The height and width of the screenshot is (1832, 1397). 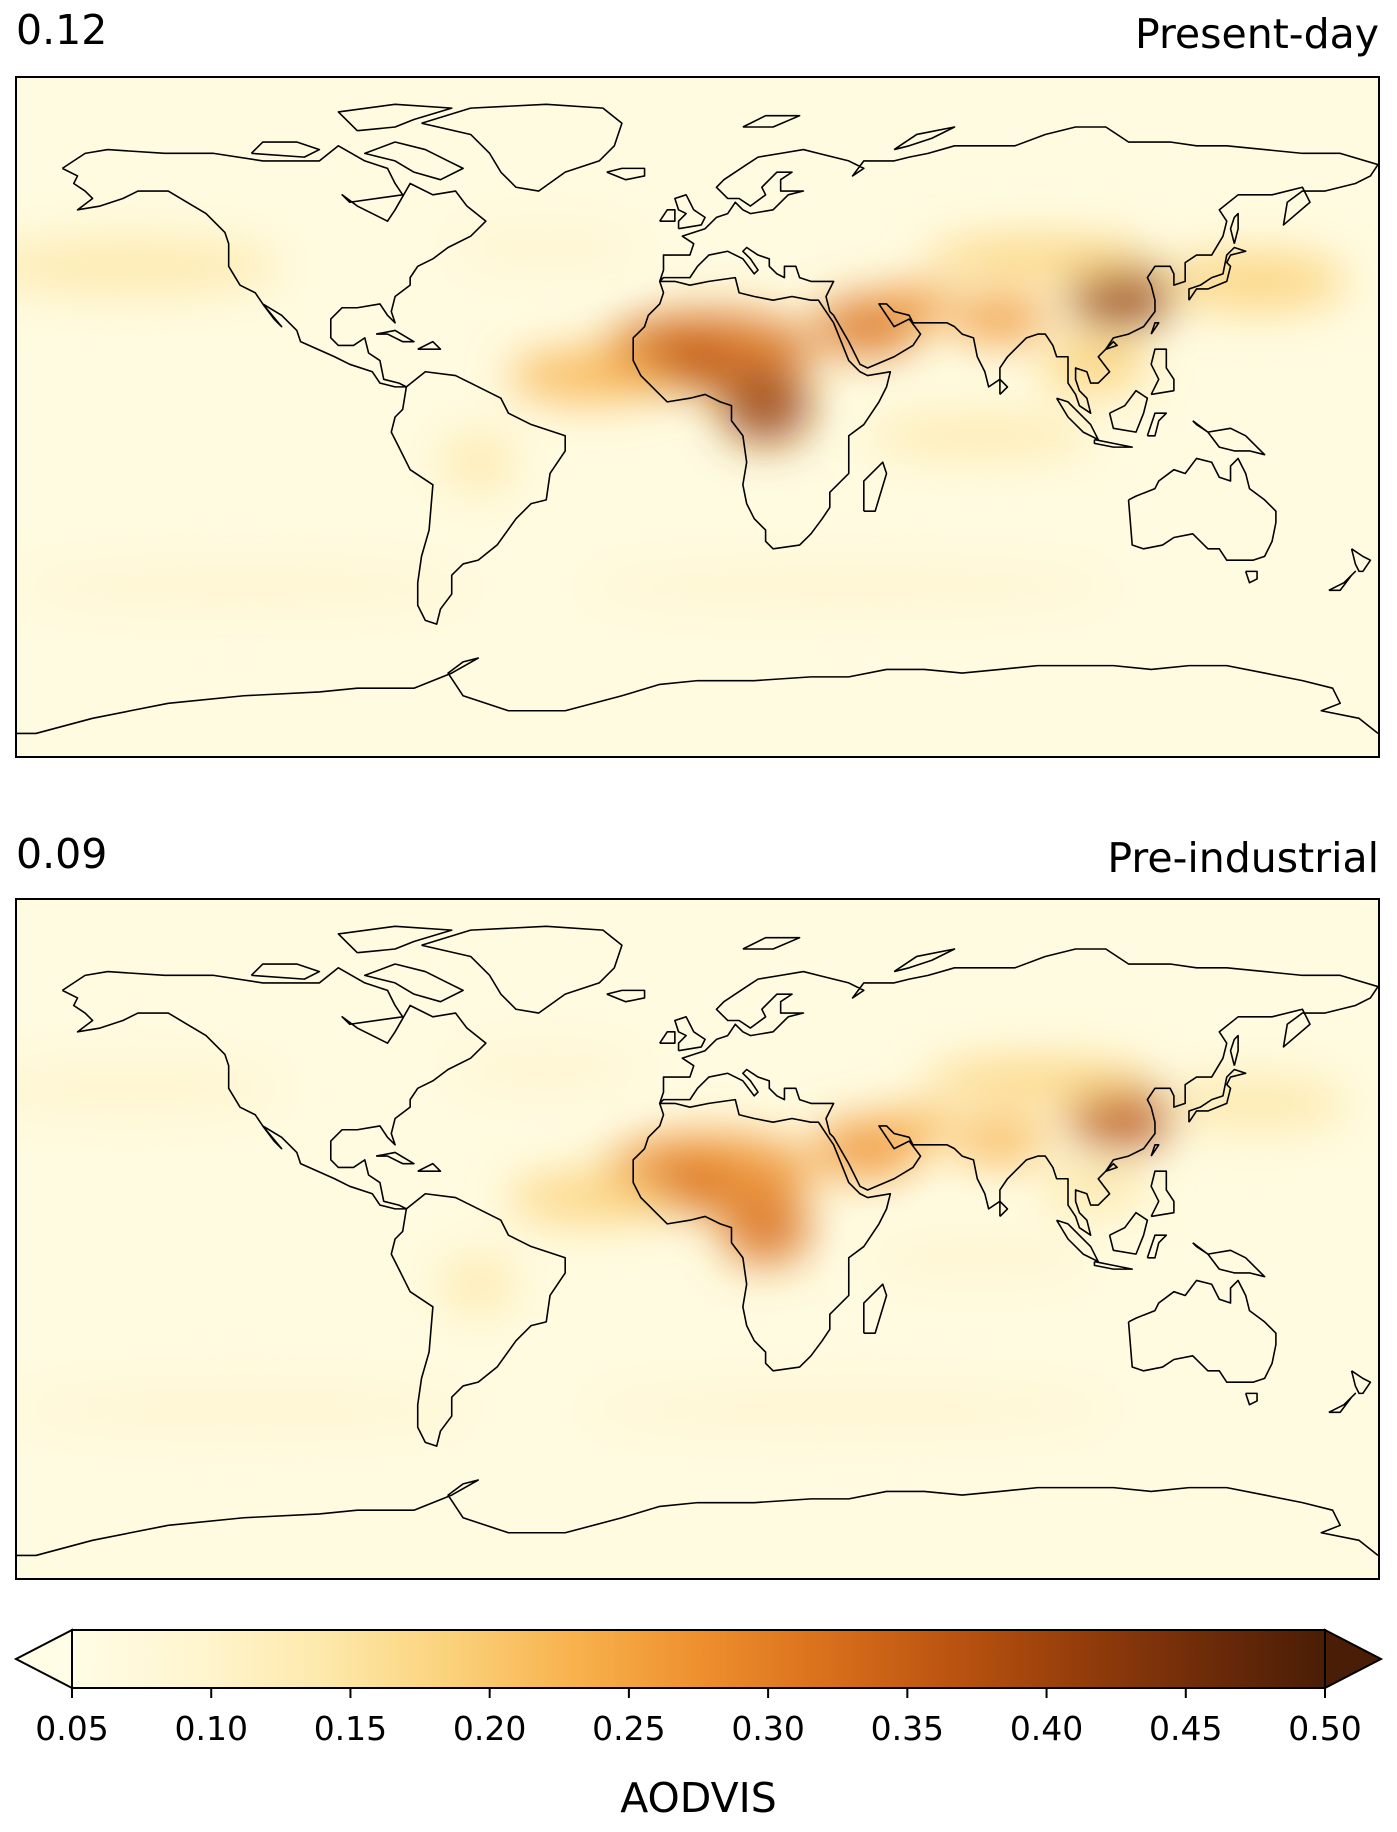 What do you see at coordinates (875, 1308) in the screenshot?
I see `coastline-madagascar` at bounding box center [875, 1308].